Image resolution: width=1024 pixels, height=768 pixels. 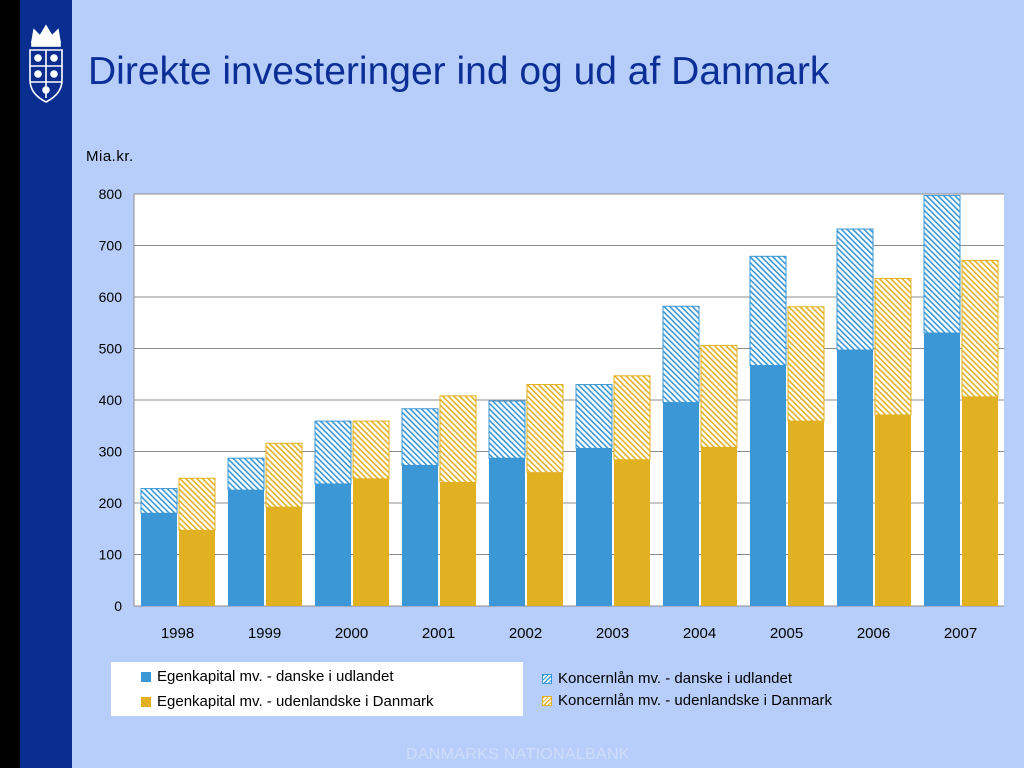 What do you see at coordinates (111, 555) in the screenshot?
I see `y-tick-label: 100` at bounding box center [111, 555].